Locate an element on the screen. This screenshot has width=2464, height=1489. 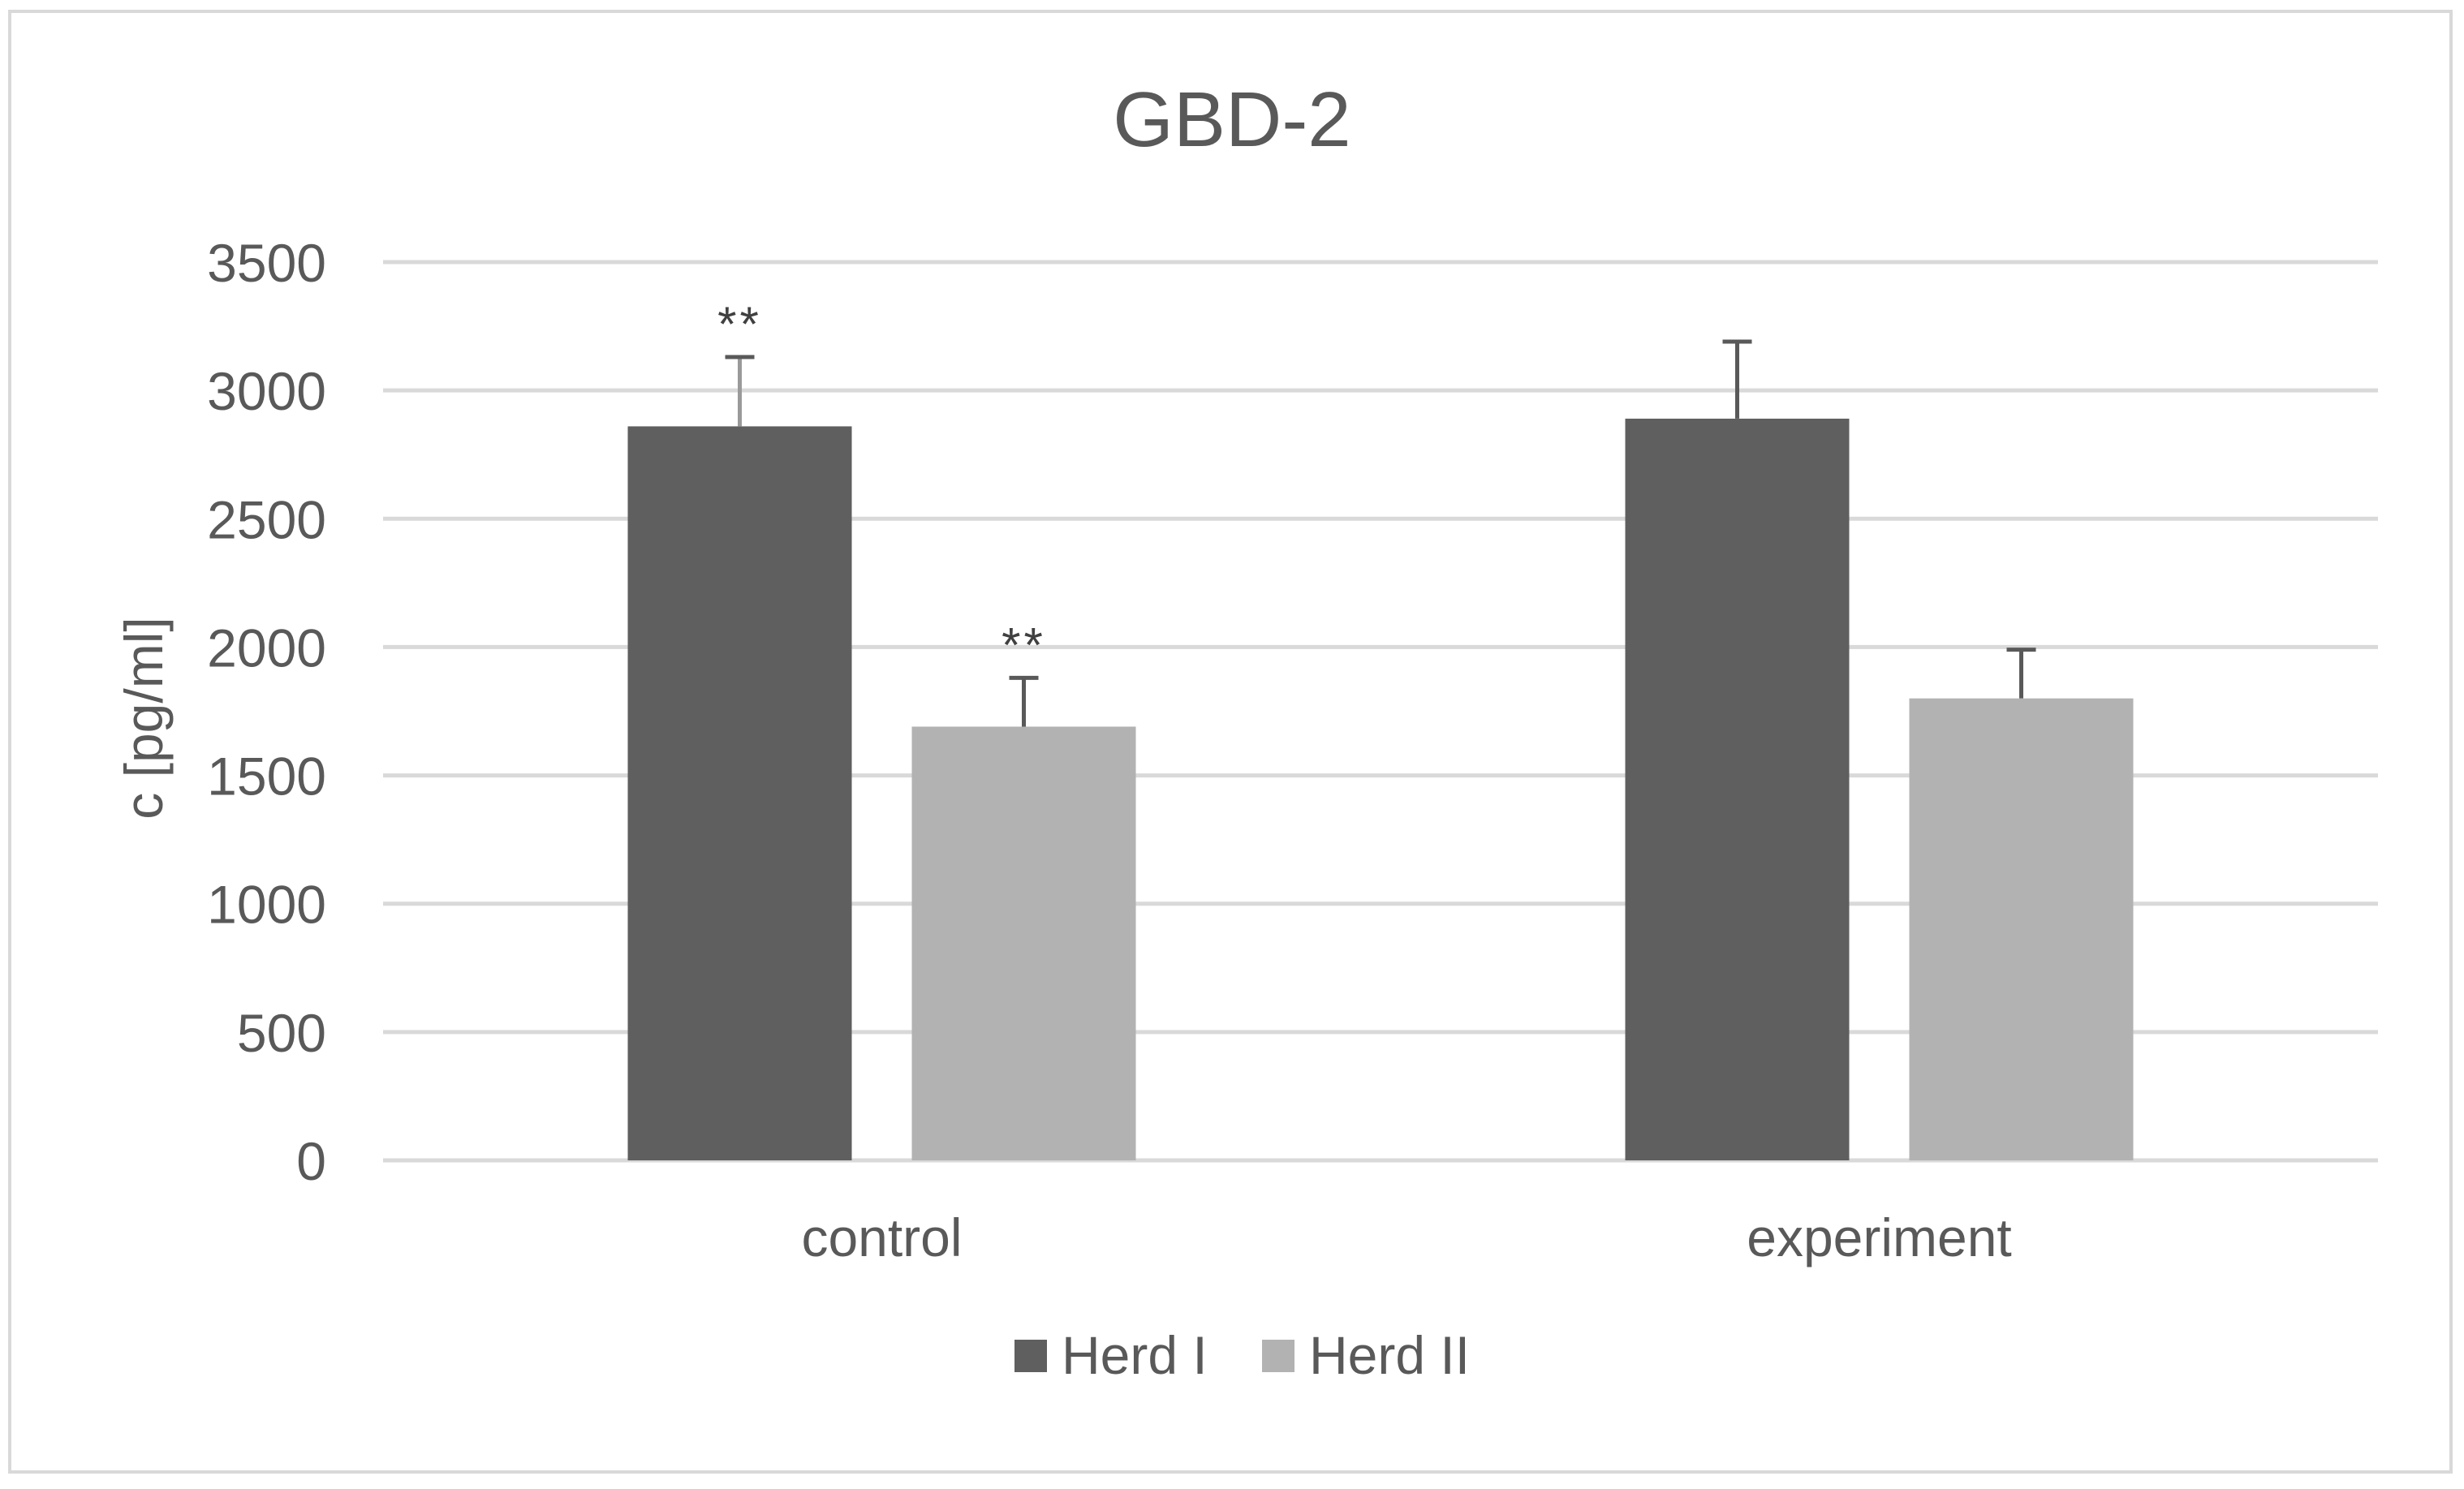
y-tick-label: 500 is located at coordinates (281, 1033).